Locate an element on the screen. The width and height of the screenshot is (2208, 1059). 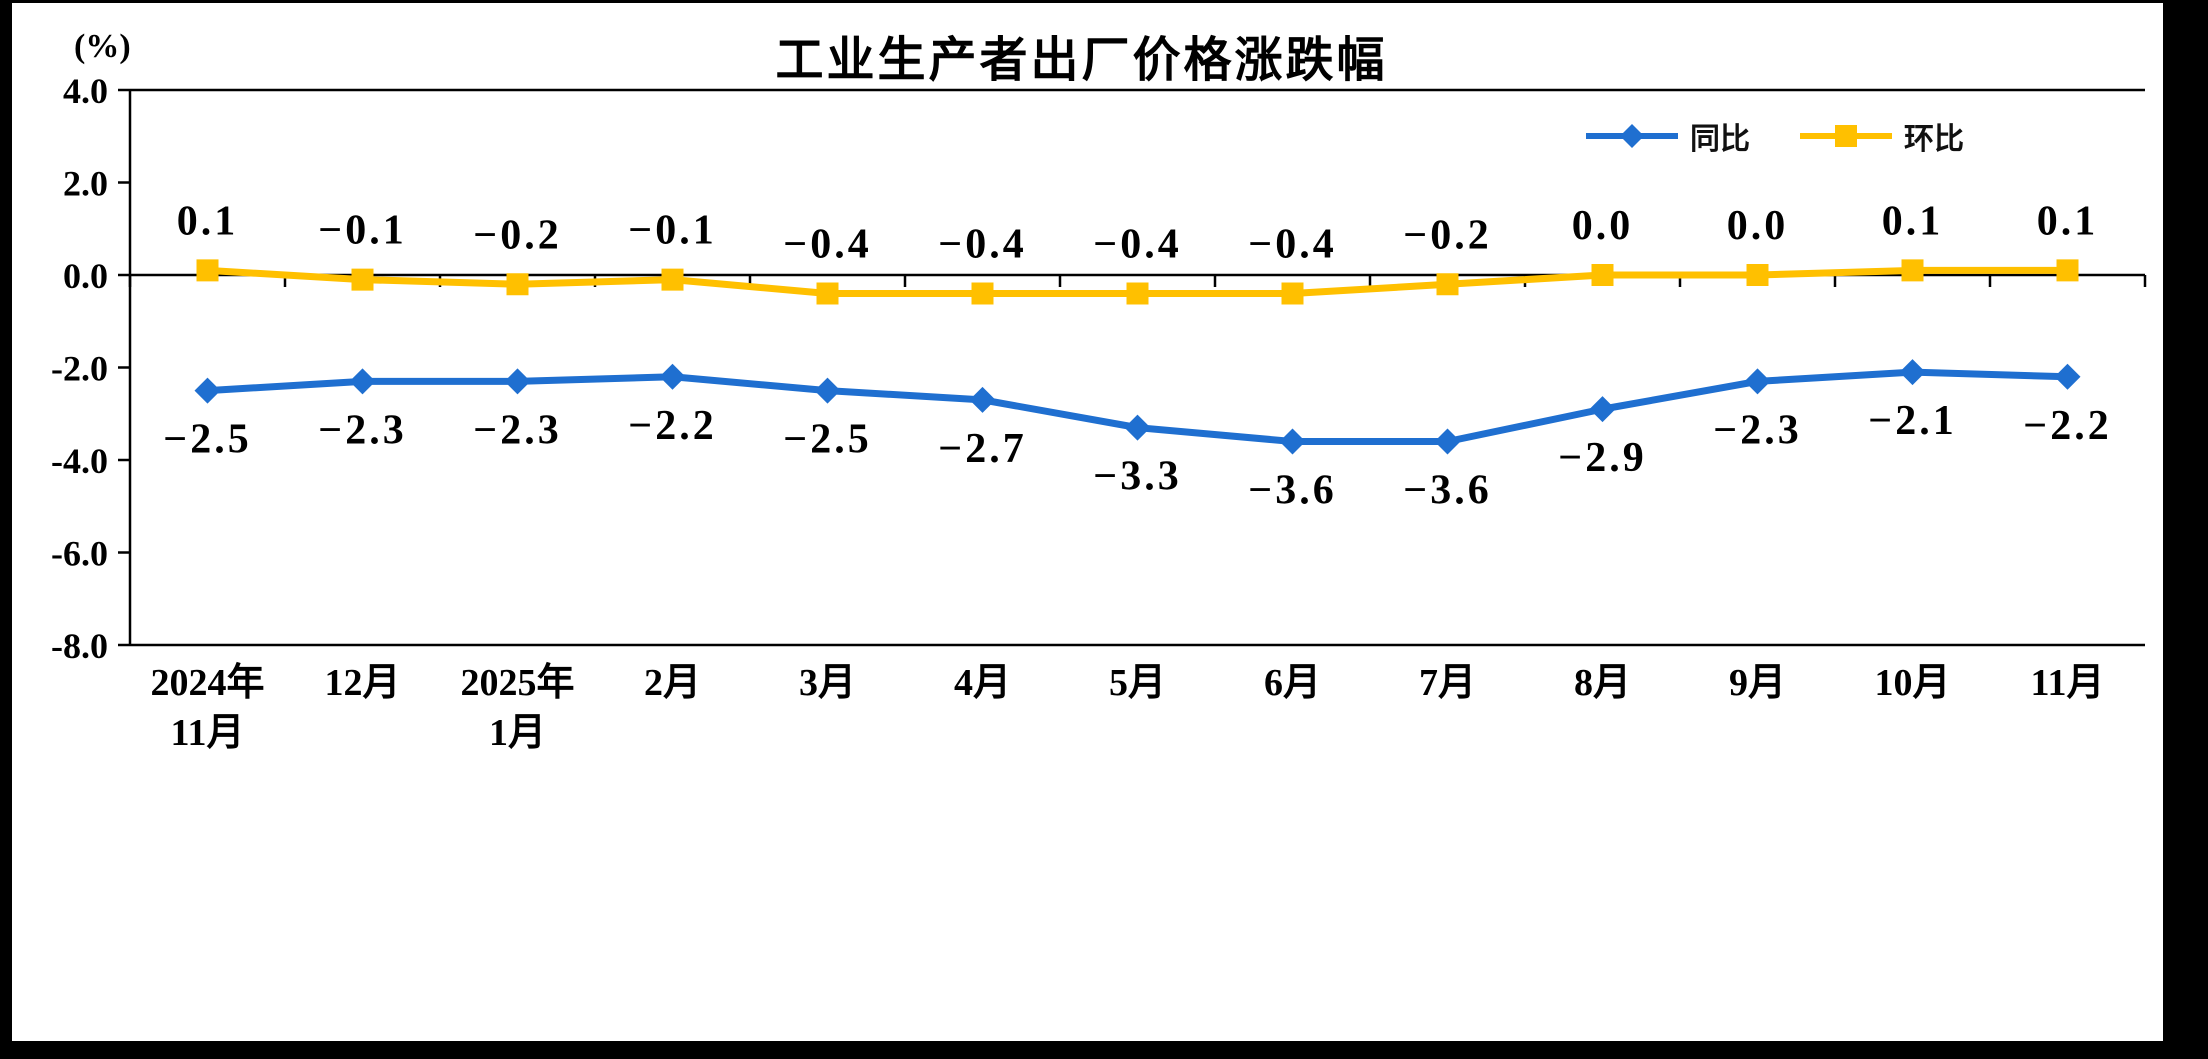
legend-item-huanbi: 环比 is located at coordinates (1881, 136).